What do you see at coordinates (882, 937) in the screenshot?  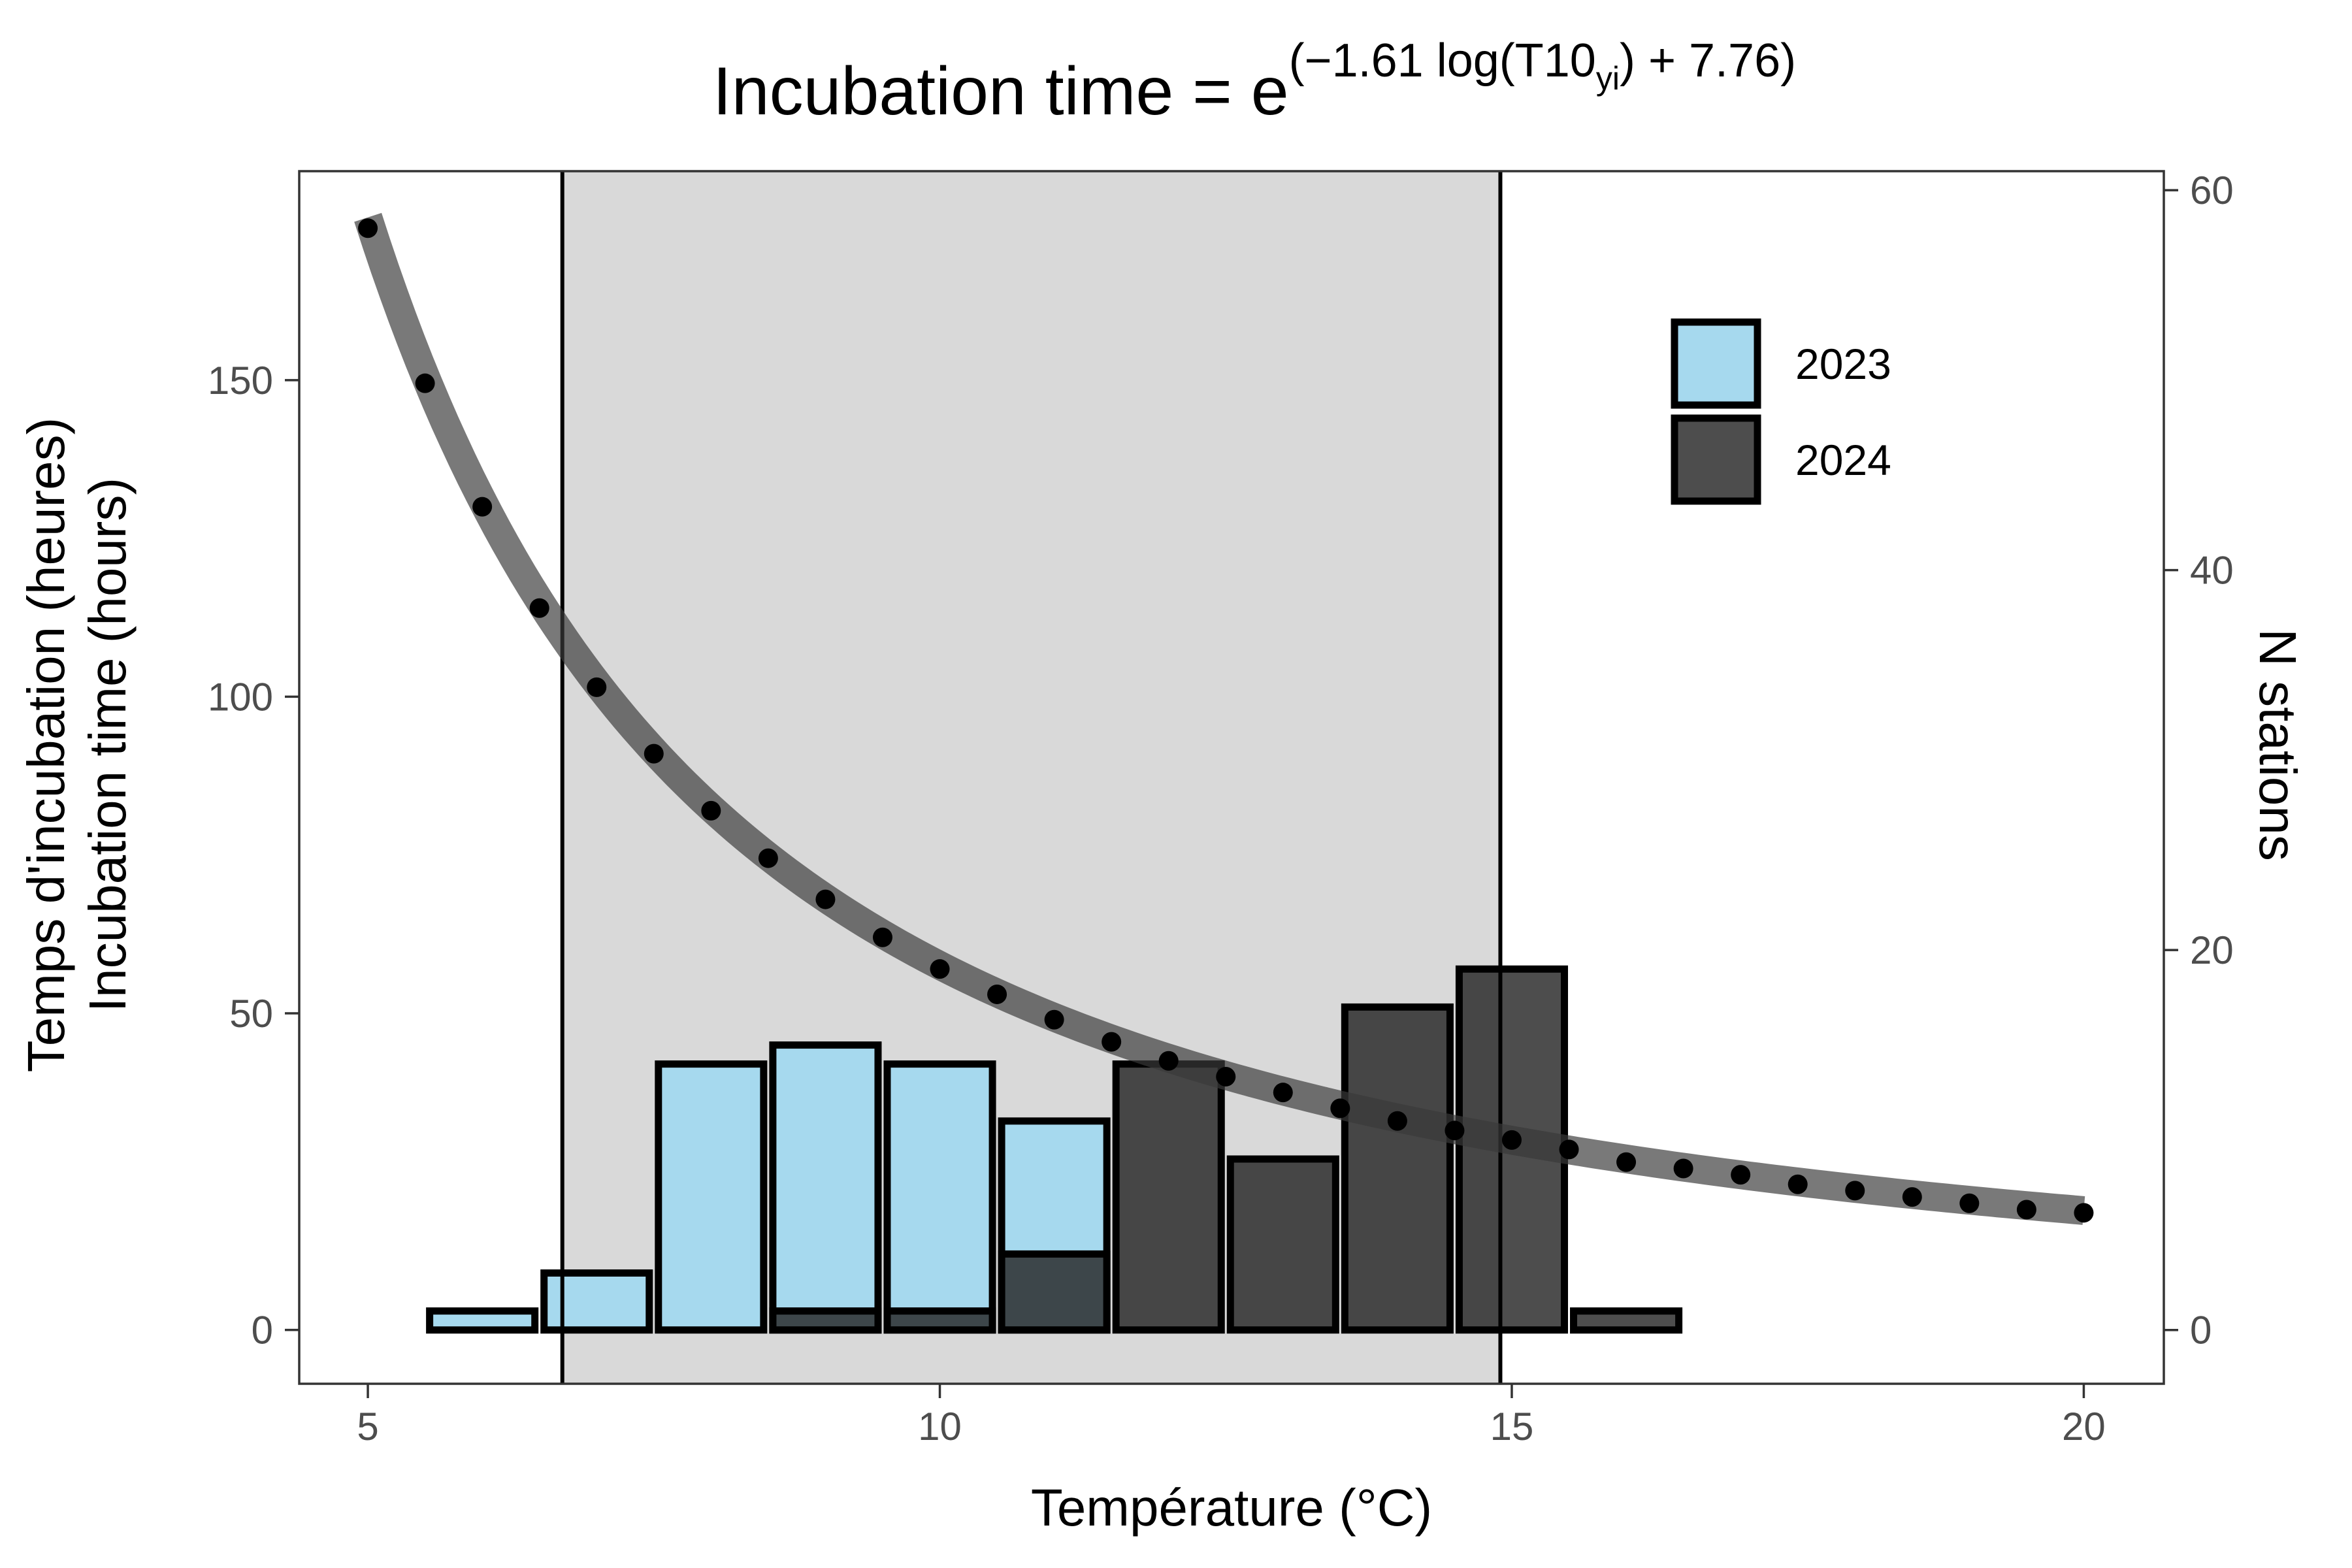 I see `point-9.5` at bounding box center [882, 937].